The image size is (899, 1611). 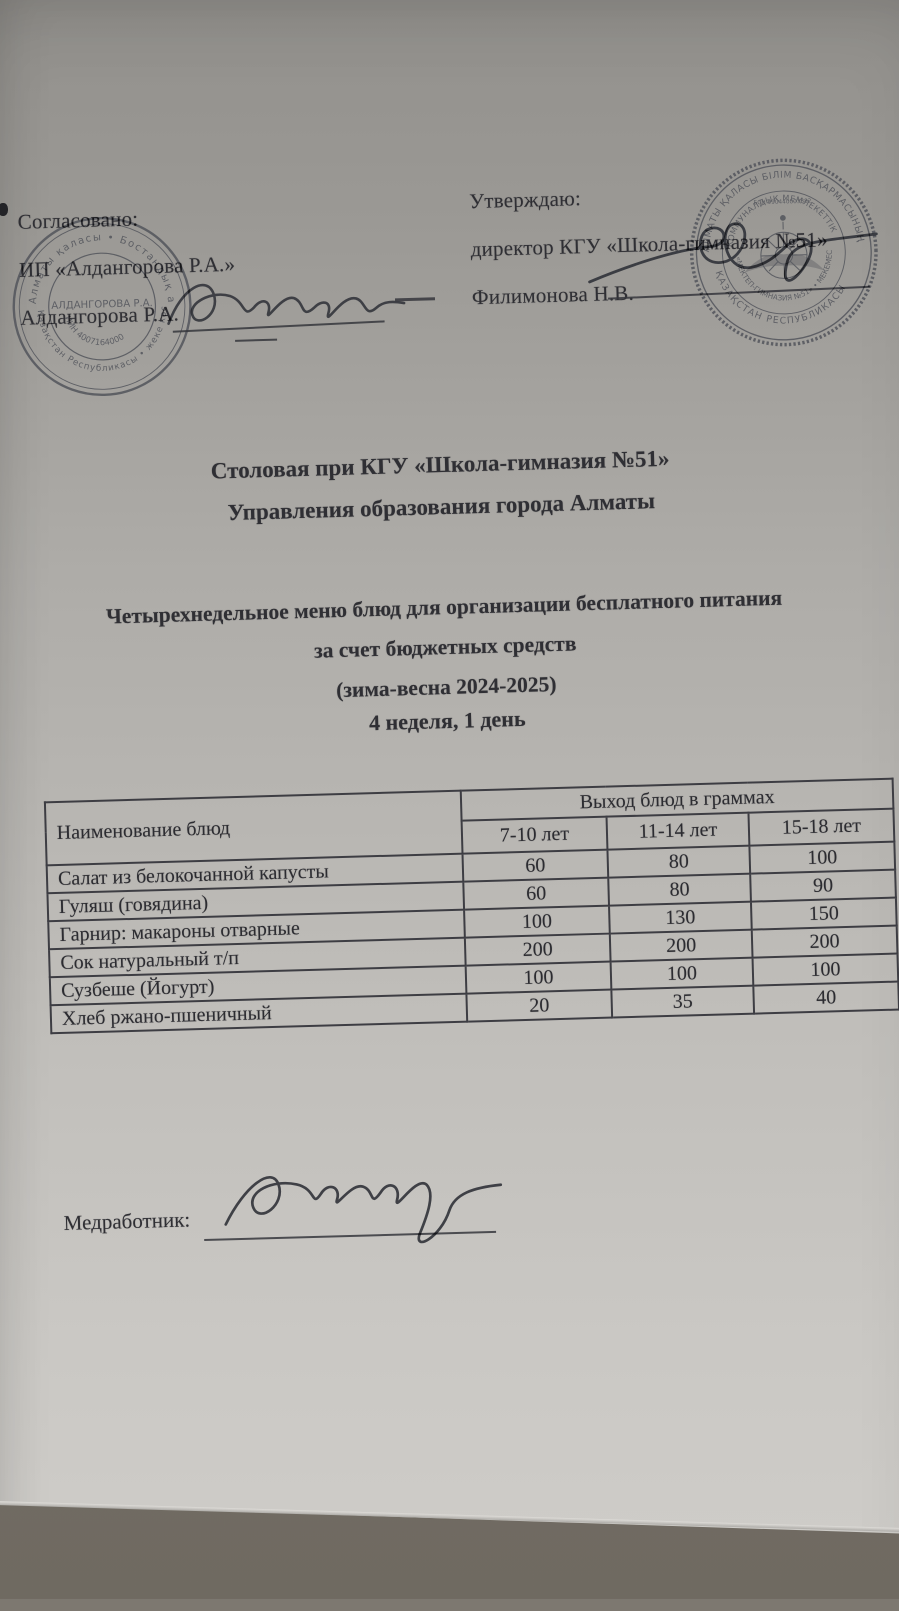 I want to click on agreed-signature-dash, so click(x=415, y=299).